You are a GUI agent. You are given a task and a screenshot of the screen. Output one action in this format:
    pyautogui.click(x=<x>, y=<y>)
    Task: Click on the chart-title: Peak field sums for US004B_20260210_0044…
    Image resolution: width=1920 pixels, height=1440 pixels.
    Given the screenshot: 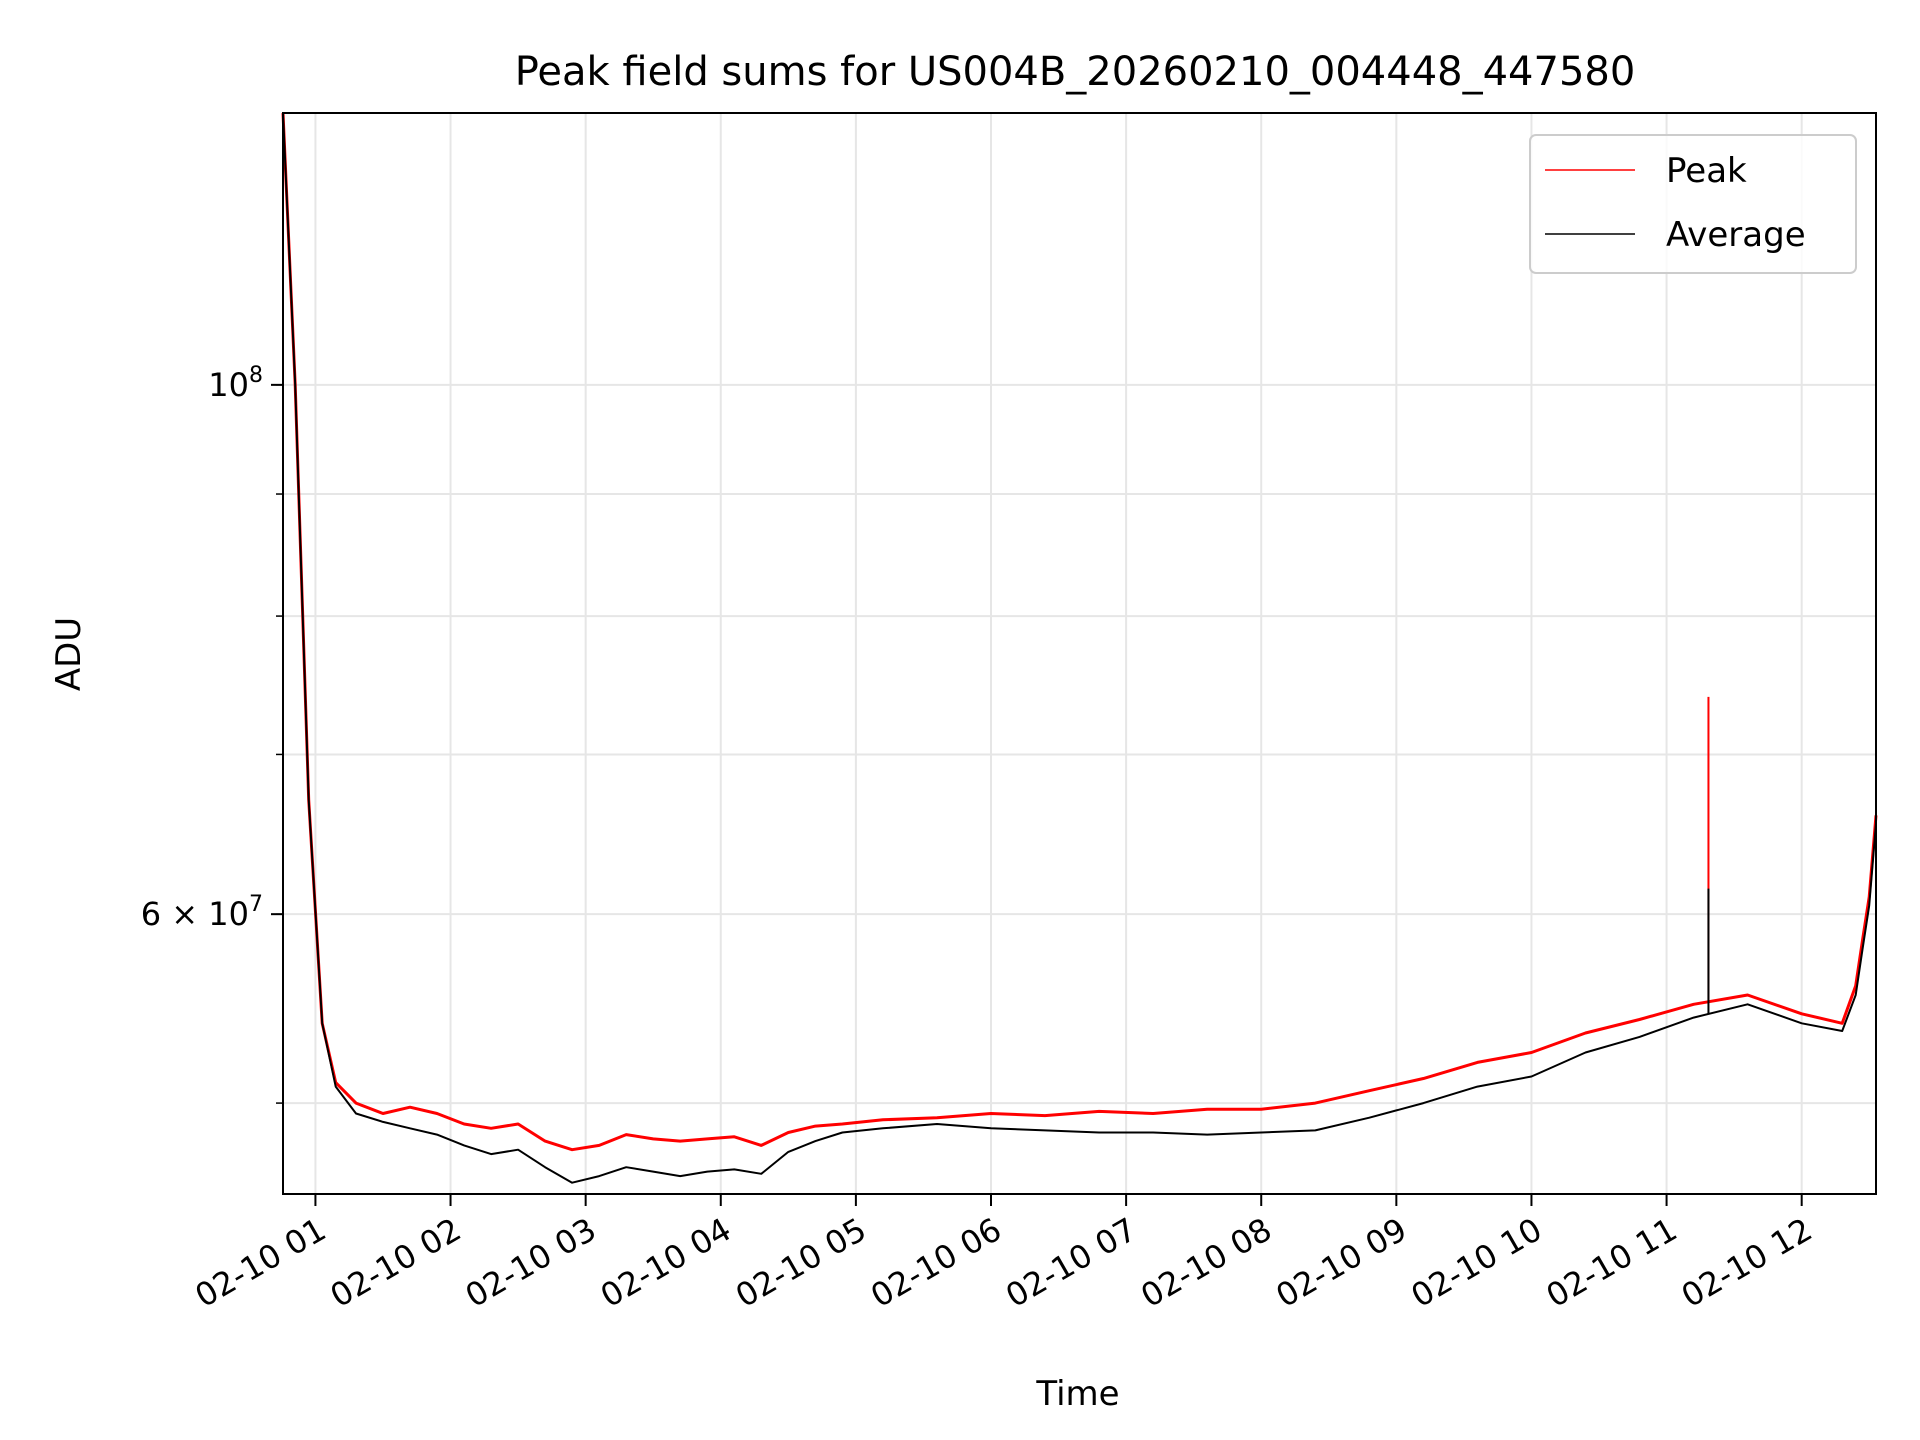 What is the action you would take?
    pyautogui.click(x=1075, y=72)
    